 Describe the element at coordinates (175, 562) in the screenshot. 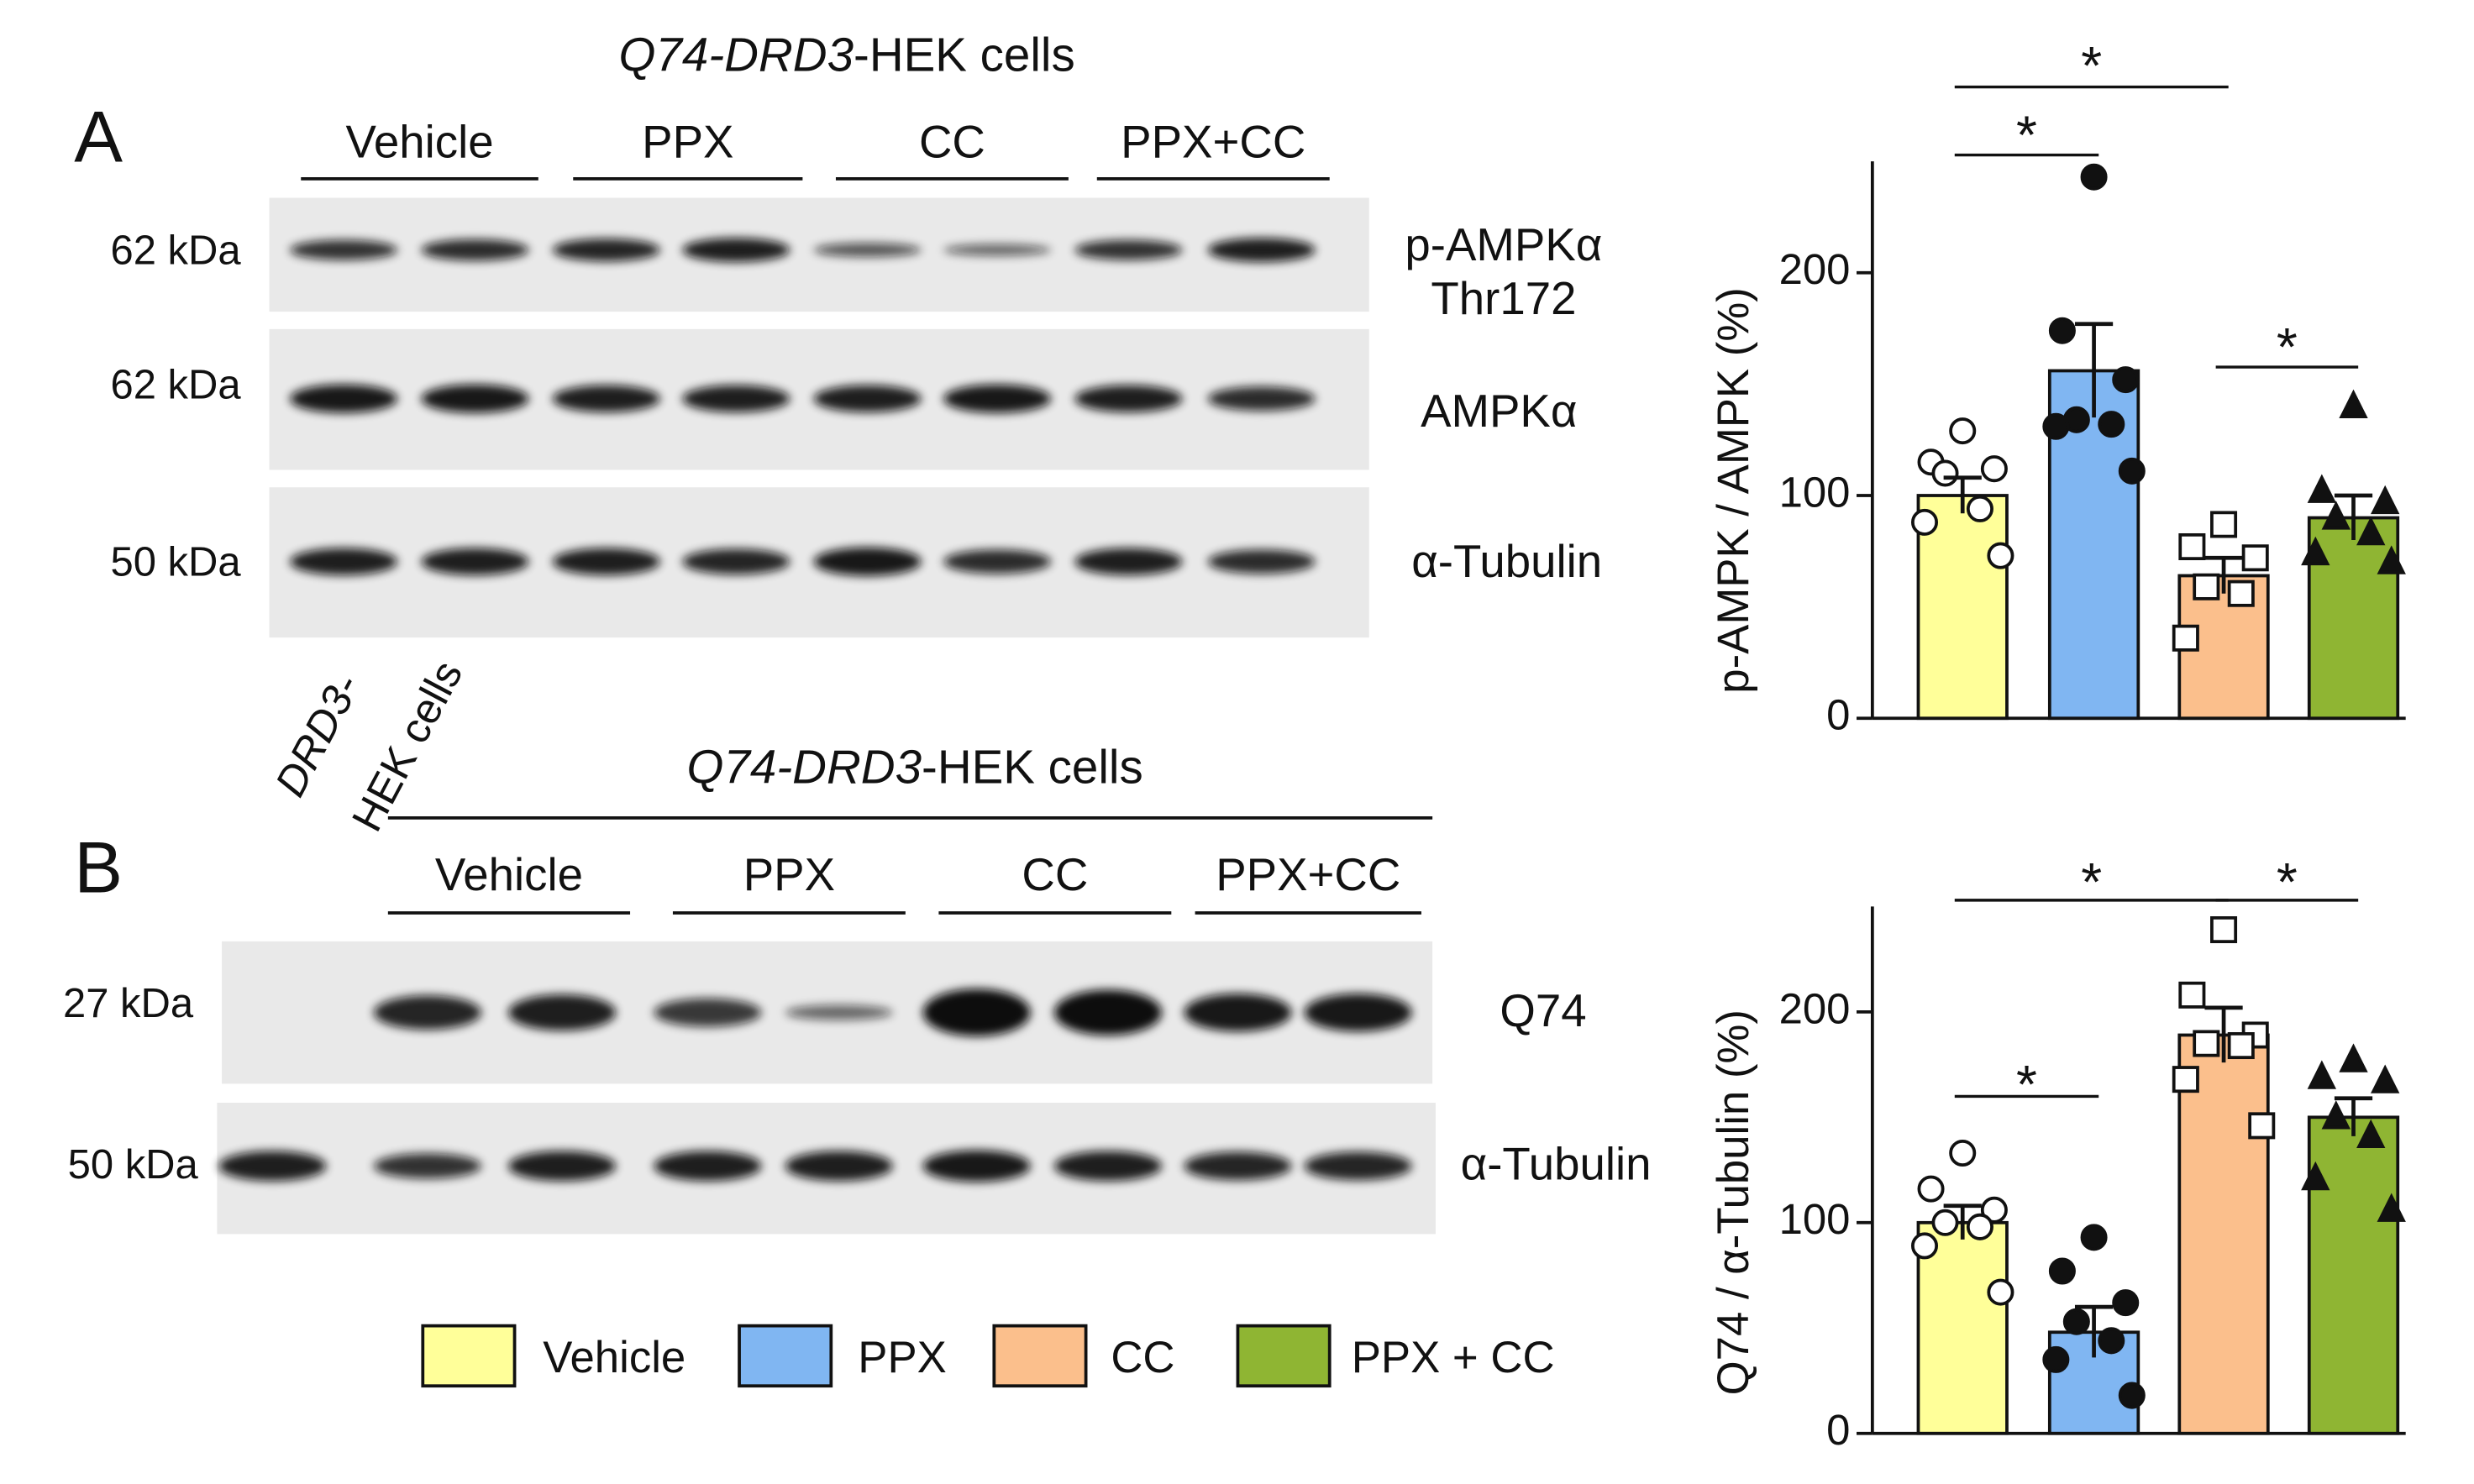

I see `molecular-weight: 50 kDa` at that location.